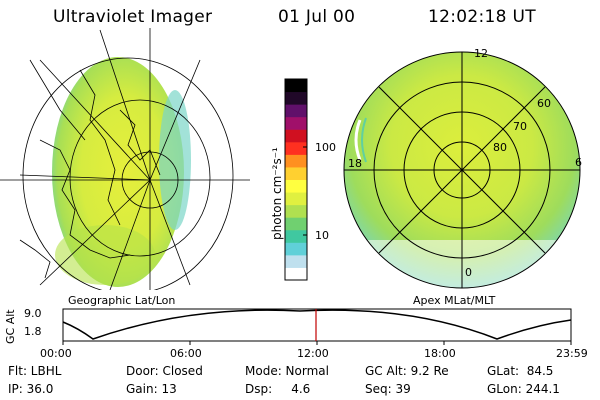 The image size is (600, 400). What do you see at coordinates (355, 163) in the screenshot?
I see `mlt-label-18: 18` at bounding box center [355, 163].